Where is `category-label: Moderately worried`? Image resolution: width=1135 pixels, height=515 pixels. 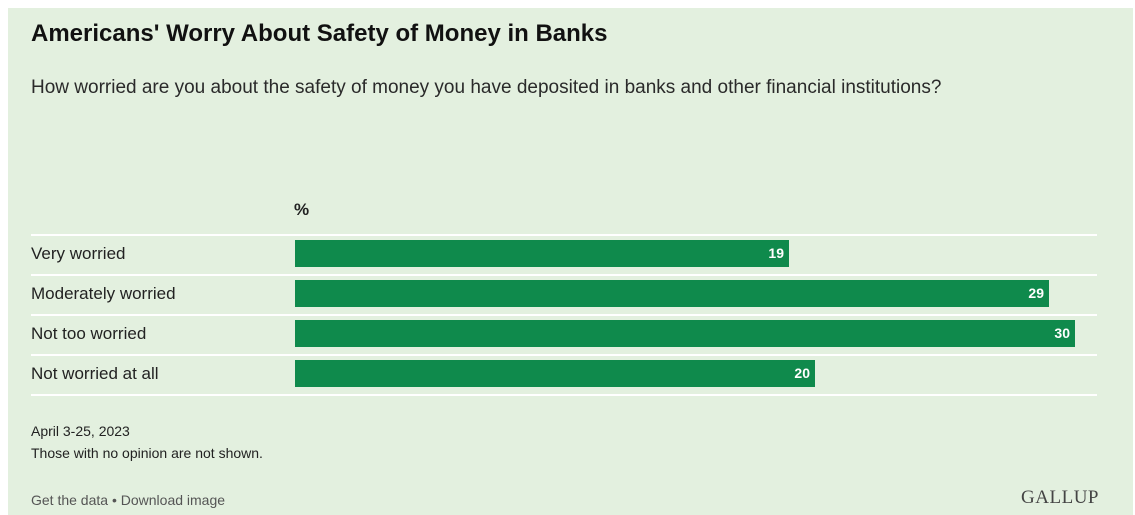
category-label: Moderately worried is located at coordinates (103, 293).